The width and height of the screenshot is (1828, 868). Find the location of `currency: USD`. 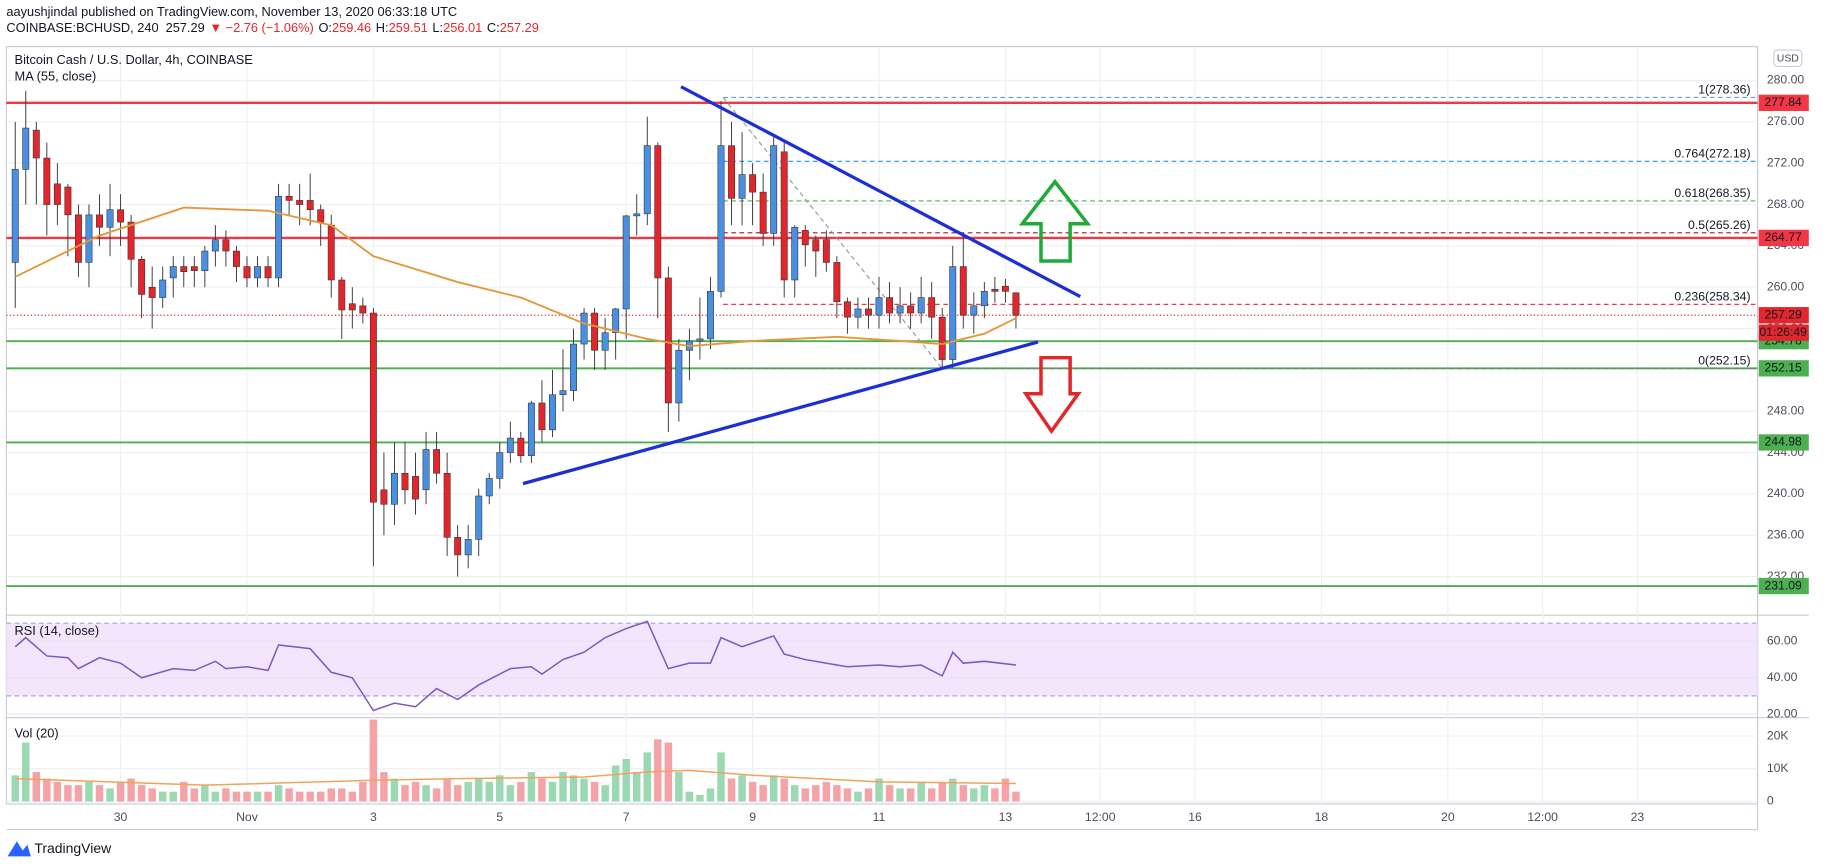

currency: USD is located at coordinates (1788, 59).